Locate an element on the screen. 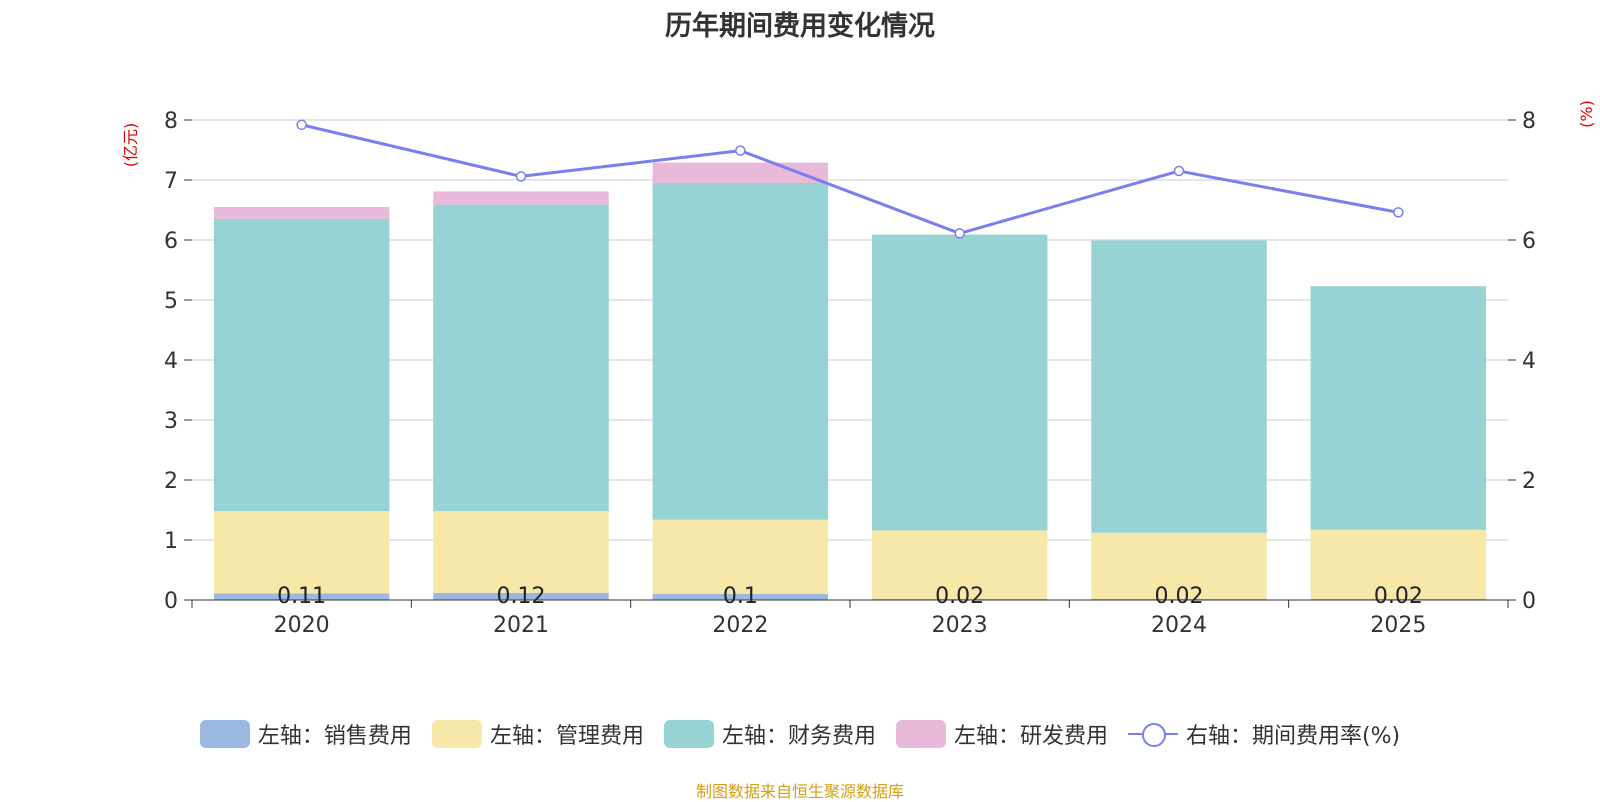 The width and height of the screenshot is (1600, 802). x-tick-label: 2022 is located at coordinates (740, 625).